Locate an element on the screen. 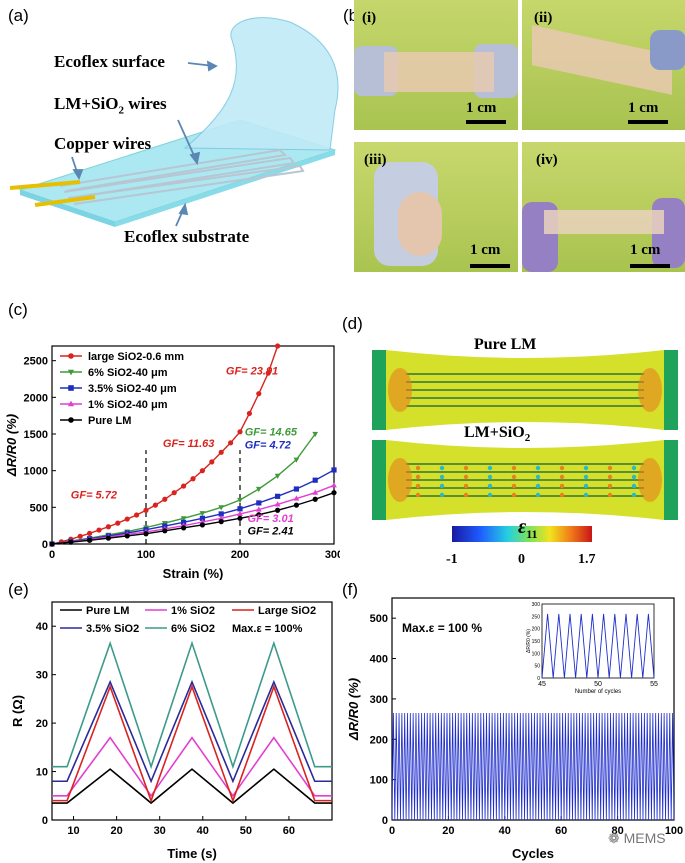 This screenshot has height=863, width=685. label-lm-wires-sub: 2 is located at coordinates (121, 110).